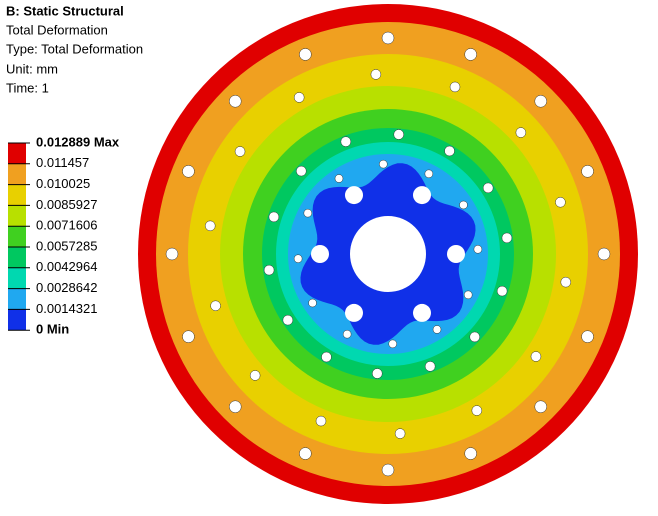 The height and width of the screenshot is (516, 658). Describe the element at coordinates (65, 10) in the screenshot. I see `analysis-title: B: Static Structural` at that location.